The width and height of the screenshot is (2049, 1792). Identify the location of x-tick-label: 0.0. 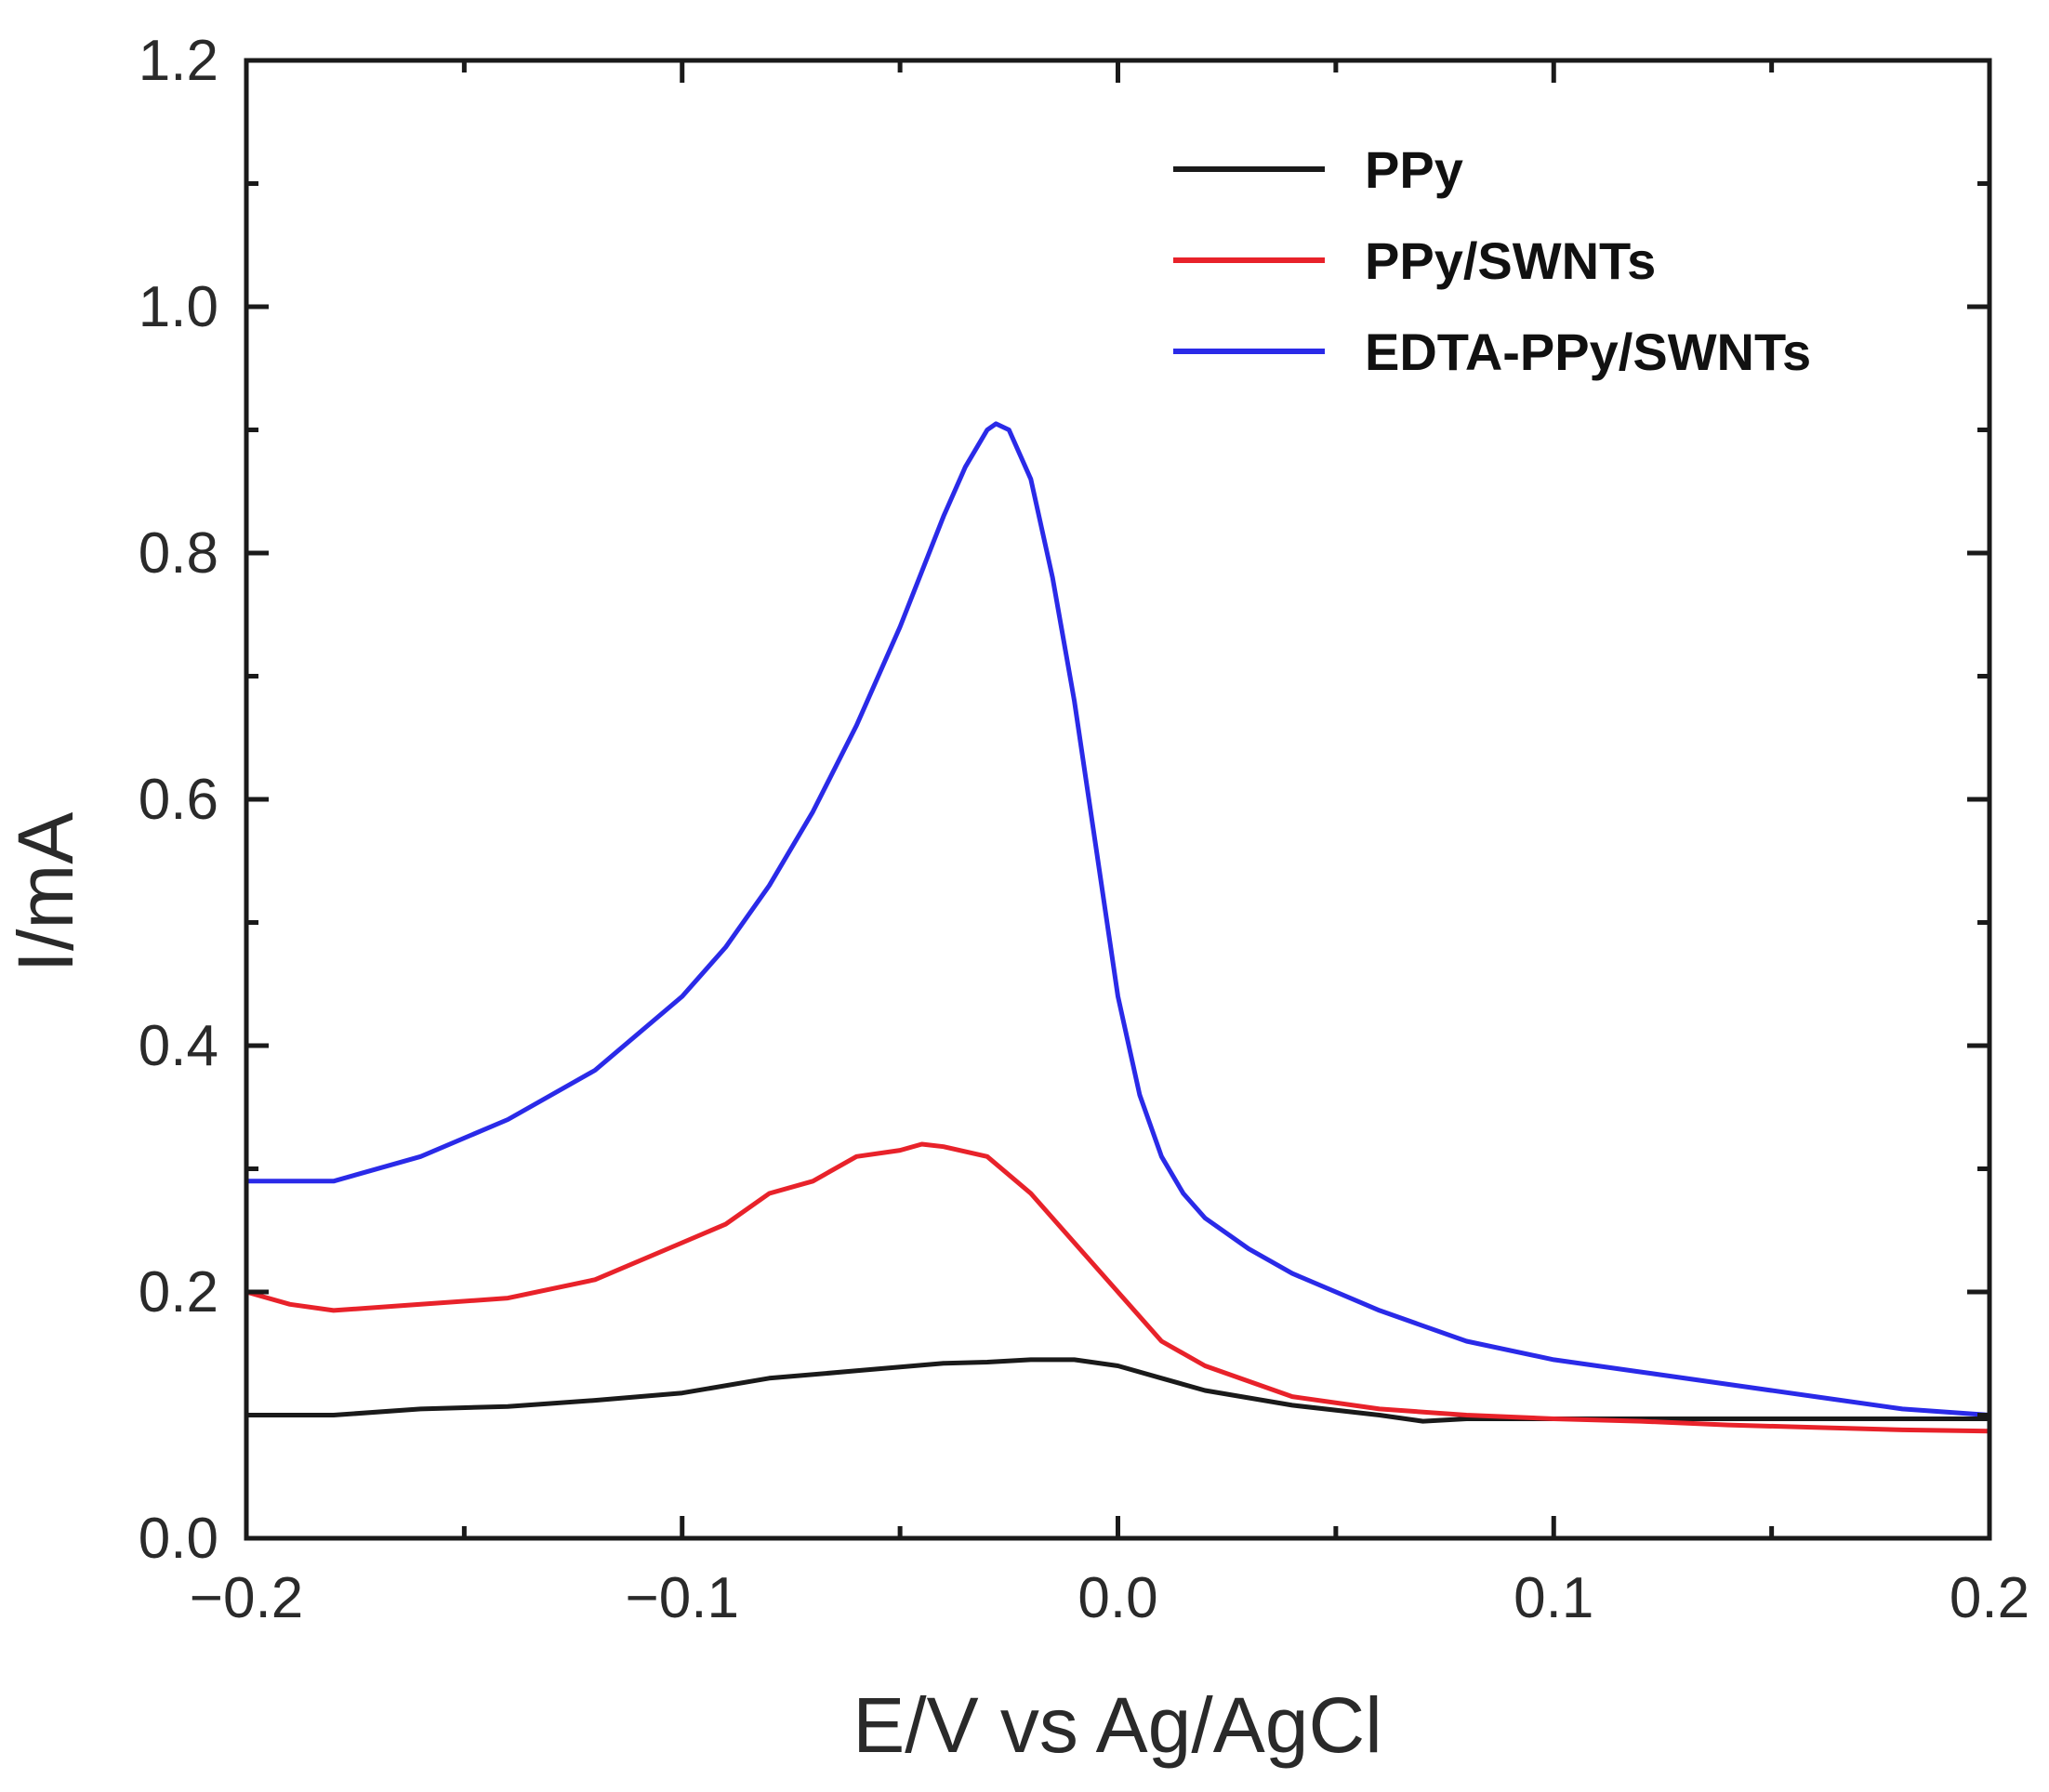
(1117, 1598).